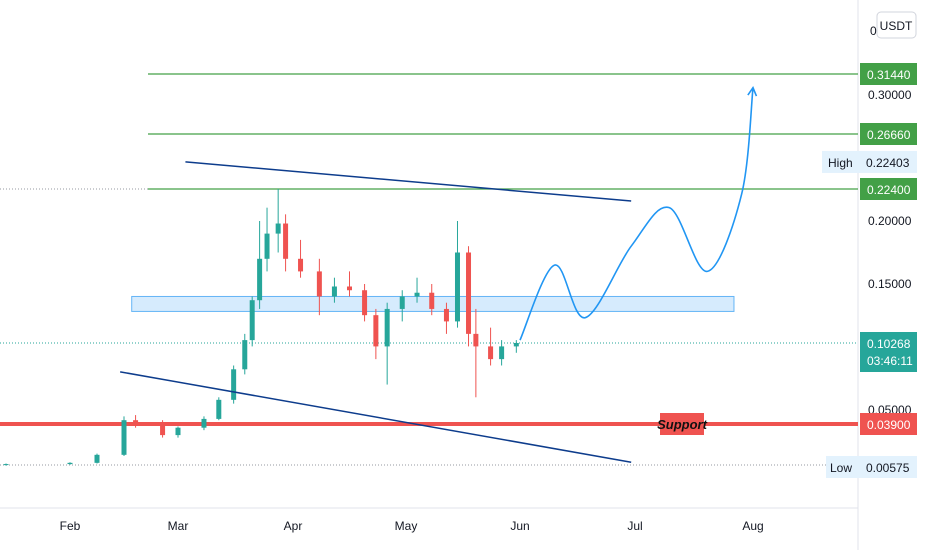  Describe the element at coordinates (519, 526) in the screenshot. I see `x-tick-label: Jun` at that location.